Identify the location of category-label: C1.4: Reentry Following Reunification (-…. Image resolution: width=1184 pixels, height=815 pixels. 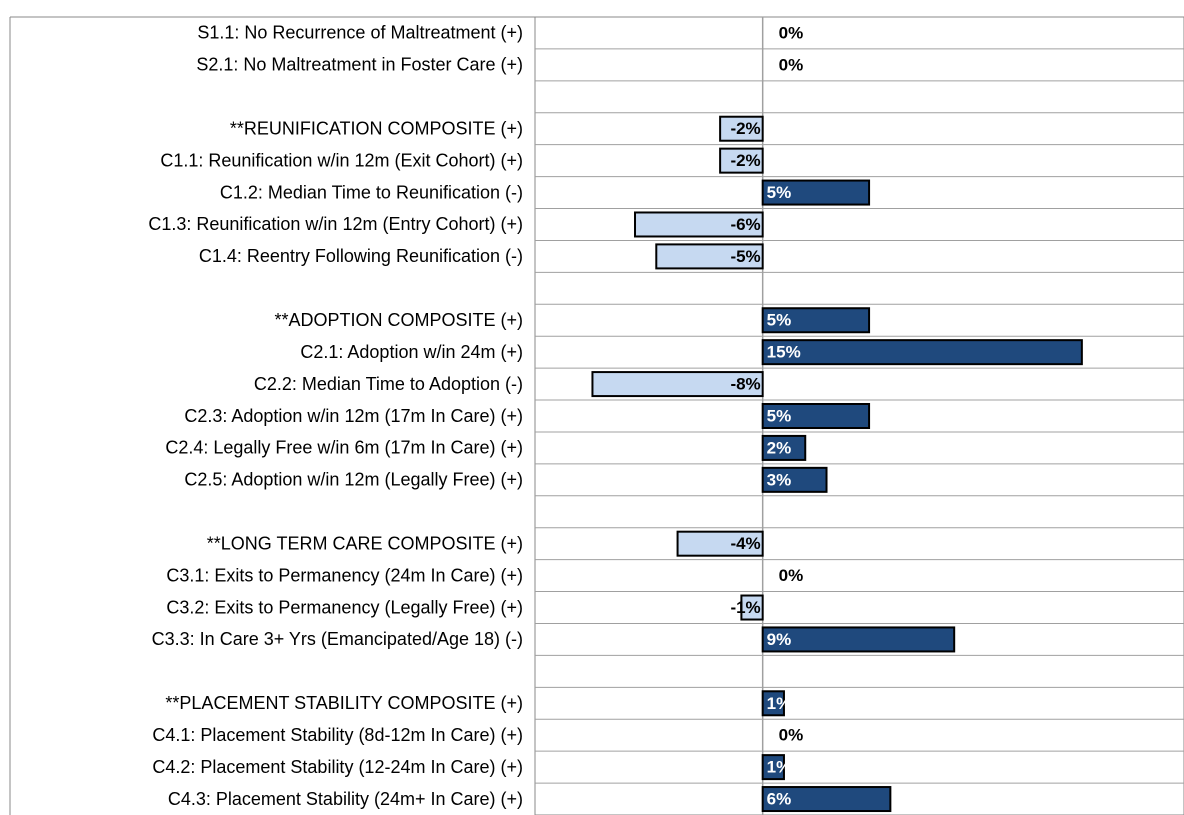
(361, 256).